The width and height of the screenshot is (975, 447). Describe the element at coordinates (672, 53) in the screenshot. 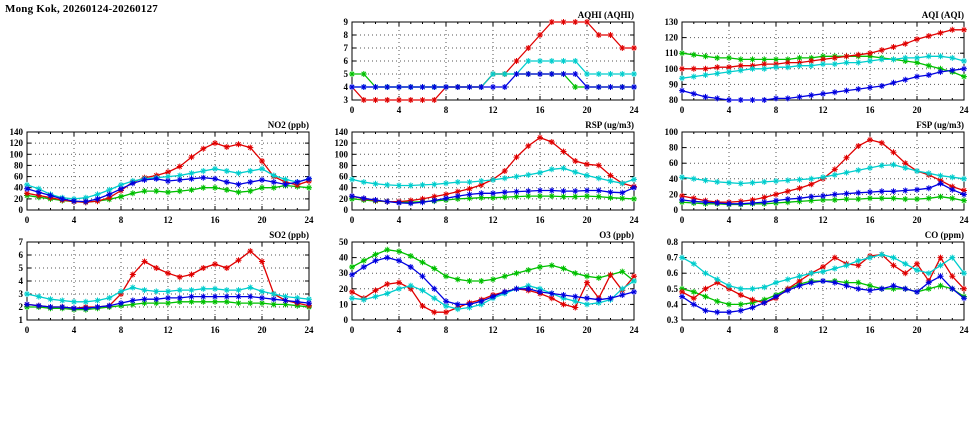

I see `svg-text: 110` at that location.